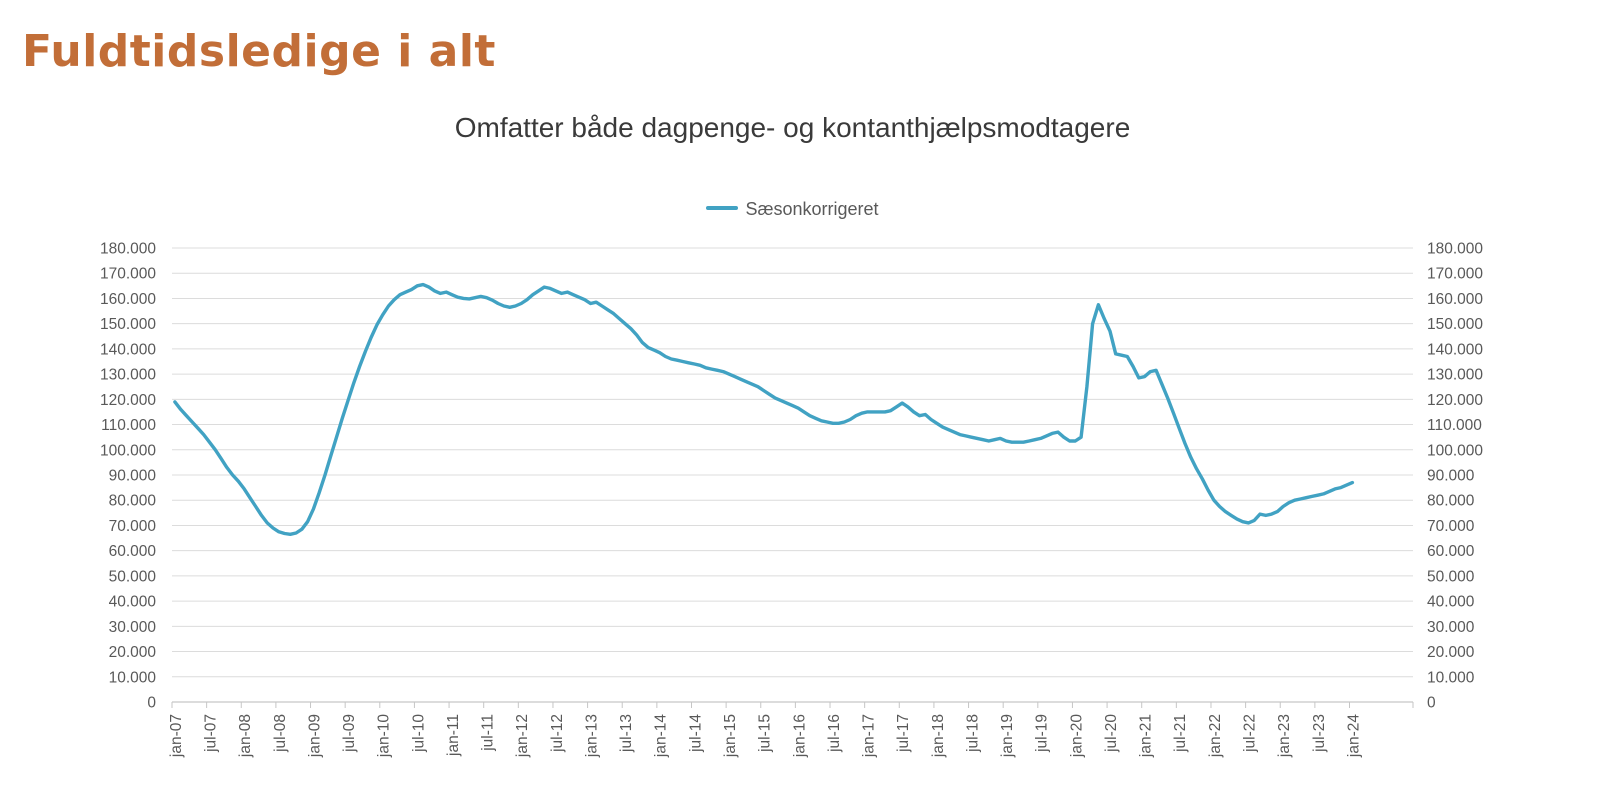  I want to click on x-axis-tick-label: jan-21, so click(1146, 736).